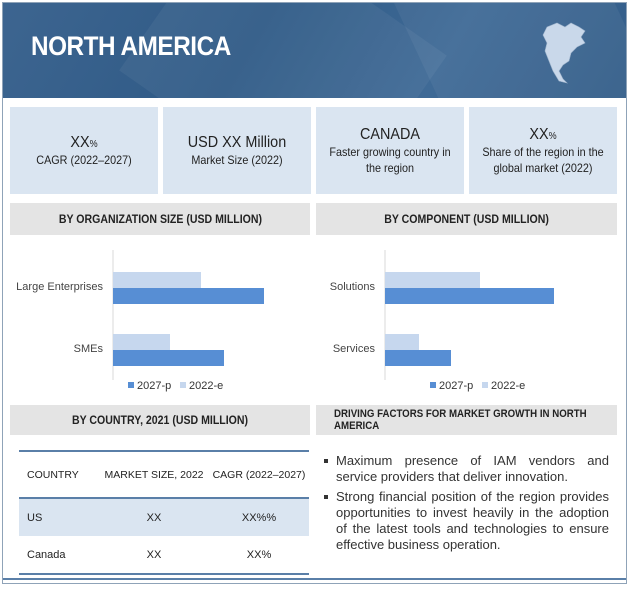  I want to click on region-share-value: XX, so click(539, 134).